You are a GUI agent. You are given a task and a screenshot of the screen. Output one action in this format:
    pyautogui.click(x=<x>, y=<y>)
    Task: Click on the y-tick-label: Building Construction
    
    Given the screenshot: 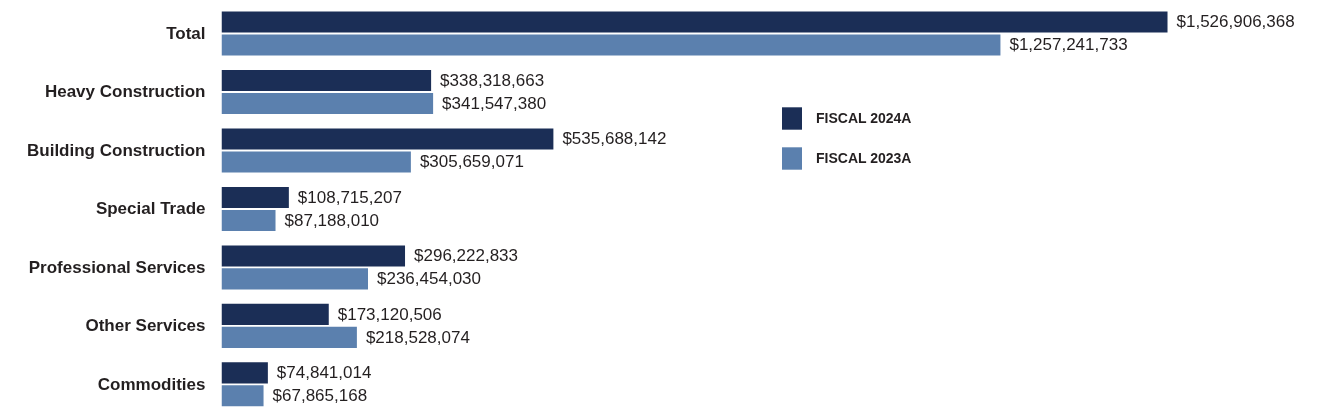 What is the action you would take?
    pyautogui.click(x=116, y=150)
    